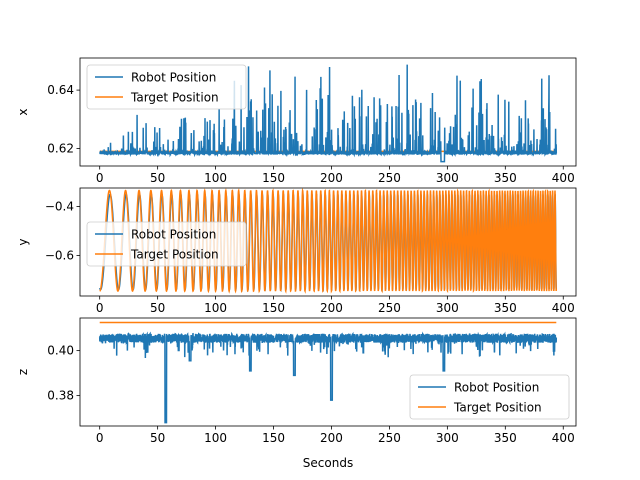  Describe the element at coordinates (60, 90) in the screenshot. I see `y-tick-label: 0.64` at that location.